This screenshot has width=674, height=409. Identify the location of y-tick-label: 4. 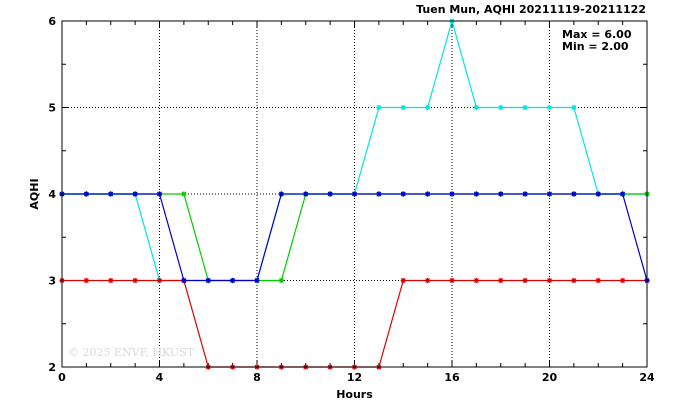
(52, 194).